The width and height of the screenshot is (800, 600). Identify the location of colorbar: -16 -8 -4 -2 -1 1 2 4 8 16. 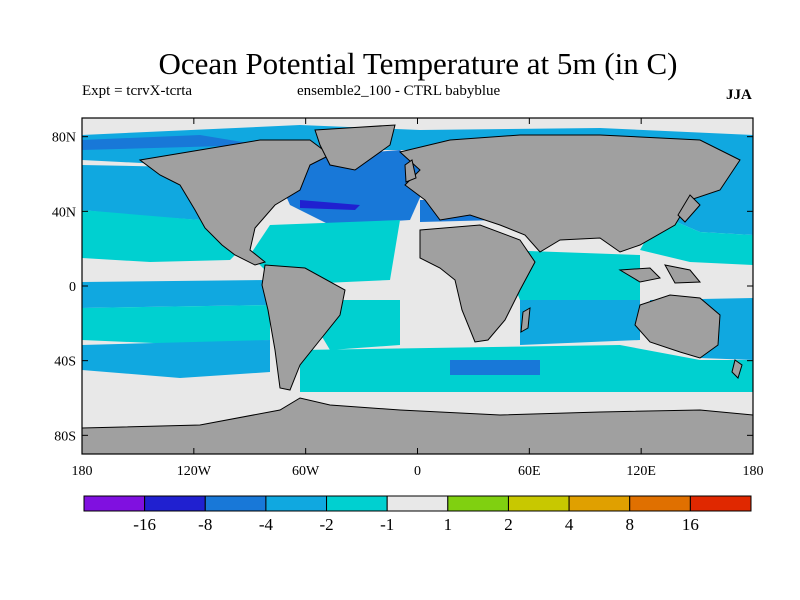
(417, 514).